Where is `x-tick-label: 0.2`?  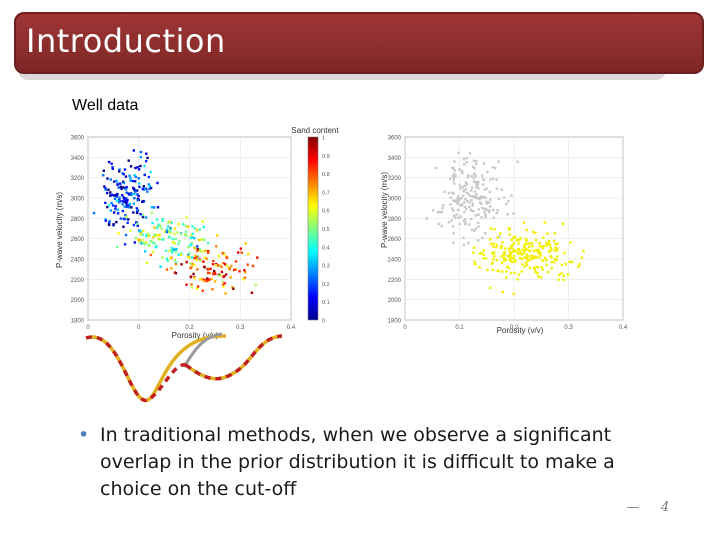 x-tick-label: 0.2 is located at coordinates (514, 328).